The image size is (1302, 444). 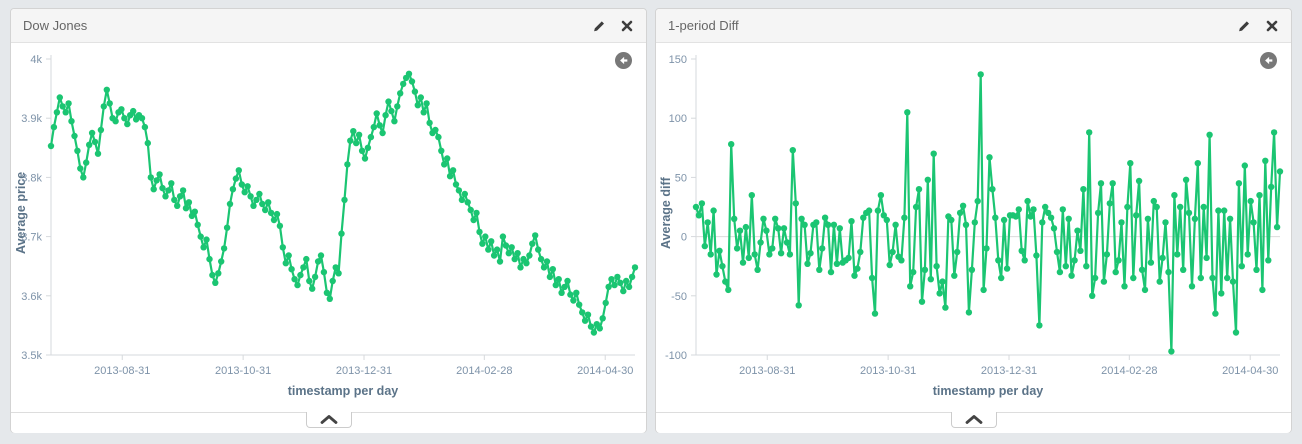 What do you see at coordinates (681, 178) in the screenshot?
I see `svg-text: 50` at bounding box center [681, 178].